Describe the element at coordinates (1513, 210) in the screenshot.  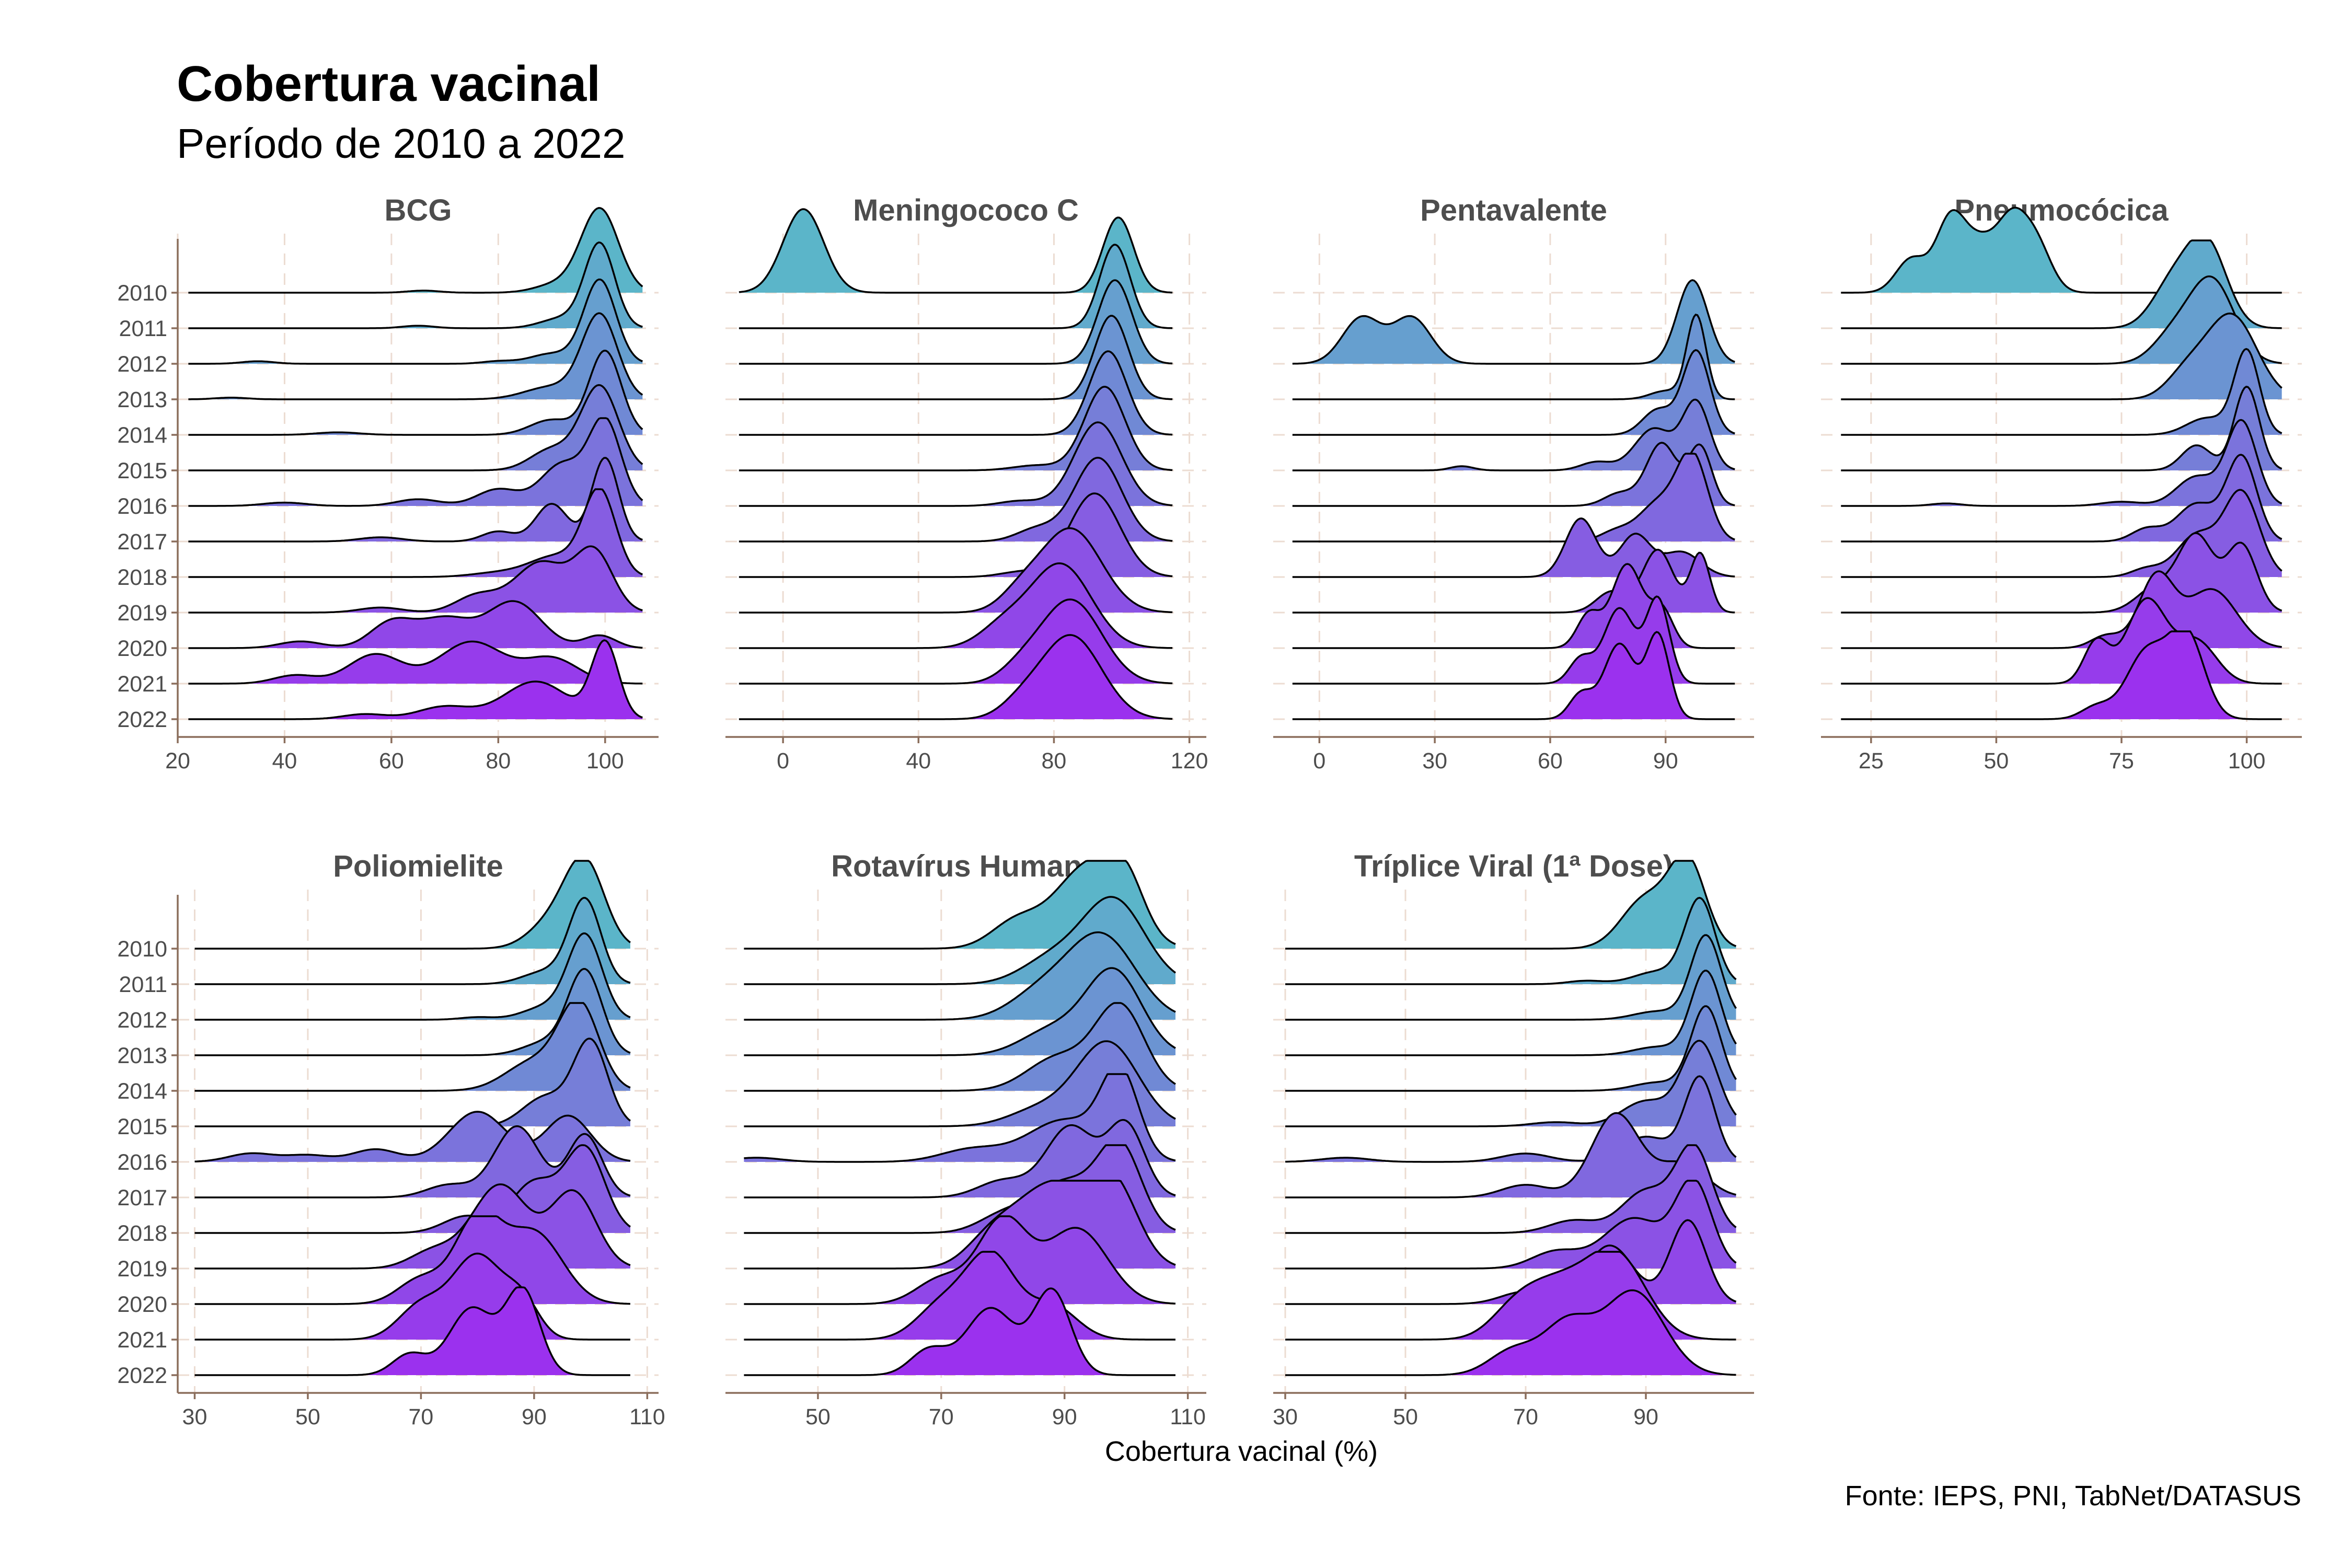
I see `panel-title: Pentavalente` at that location.